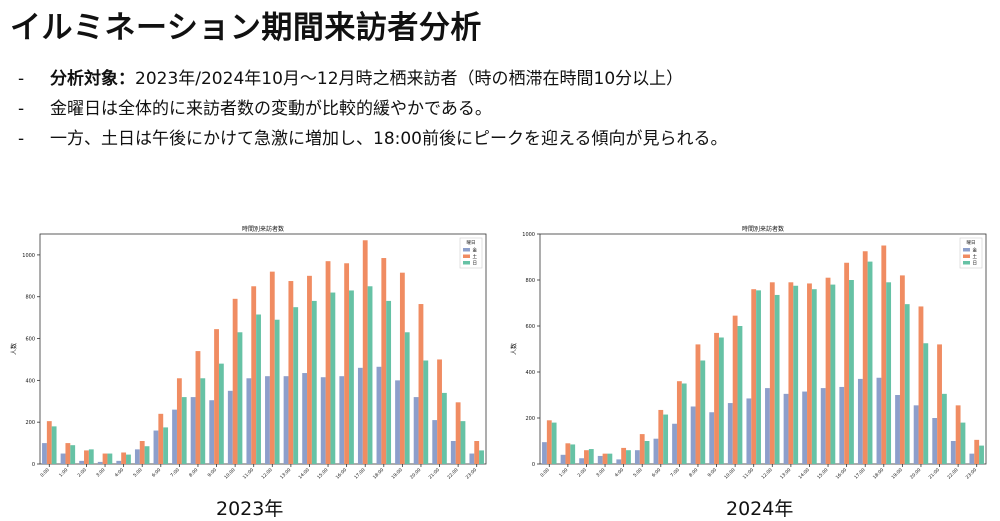 Image resolution: width=1000 pixels, height=521 pixels. I want to click on x-tick-label: 20:00, so click(916, 474).